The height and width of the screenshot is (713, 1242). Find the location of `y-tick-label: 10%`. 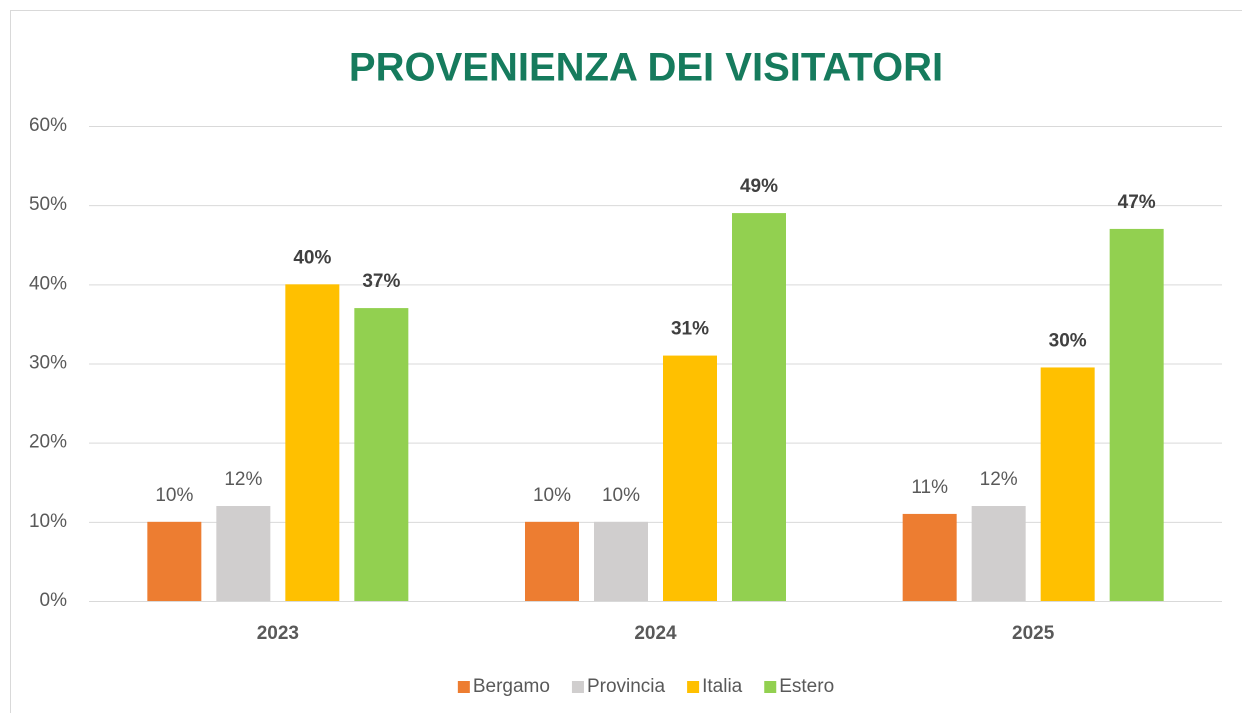

y-tick-label: 10% is located at coordinates (48, 521).